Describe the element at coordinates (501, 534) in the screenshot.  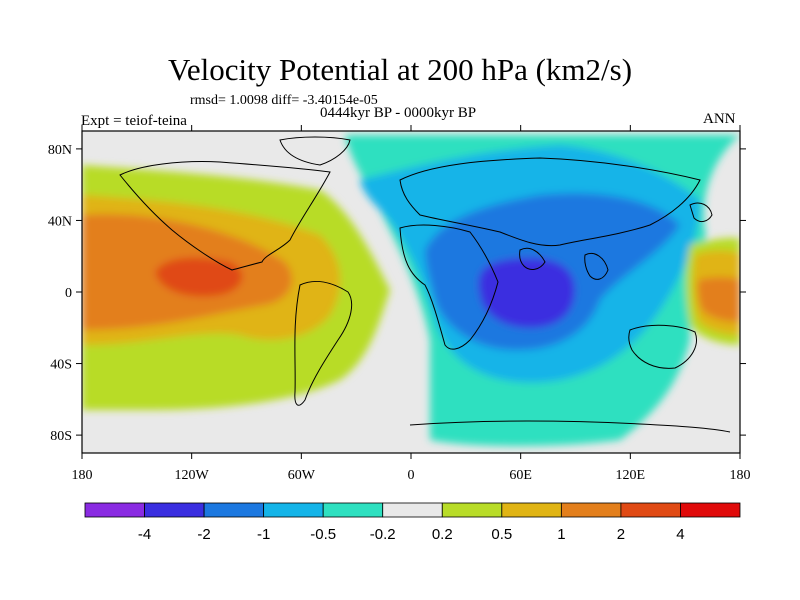
I see `colorbar-label: 0.5` at that location.